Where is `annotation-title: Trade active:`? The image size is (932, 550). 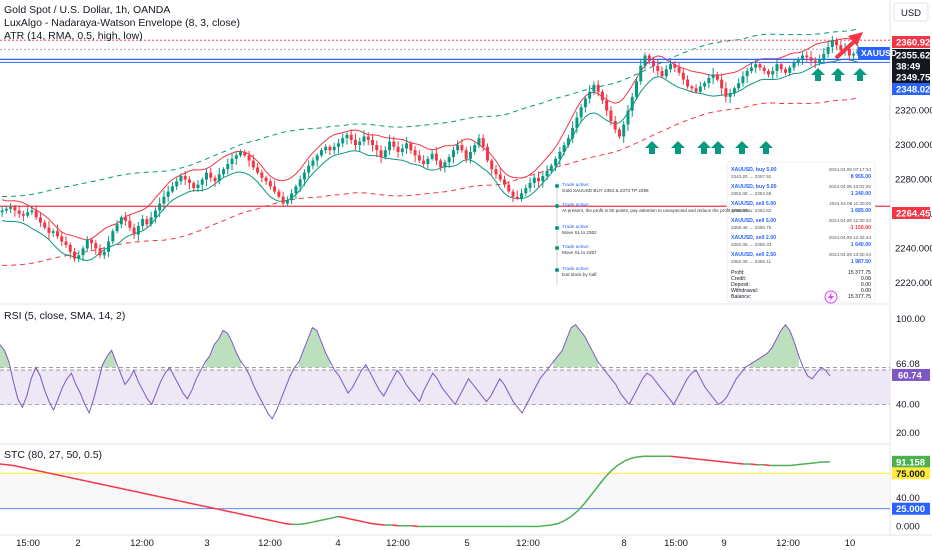 annotation-title: Trade active: is located at coordinates (576, 185).